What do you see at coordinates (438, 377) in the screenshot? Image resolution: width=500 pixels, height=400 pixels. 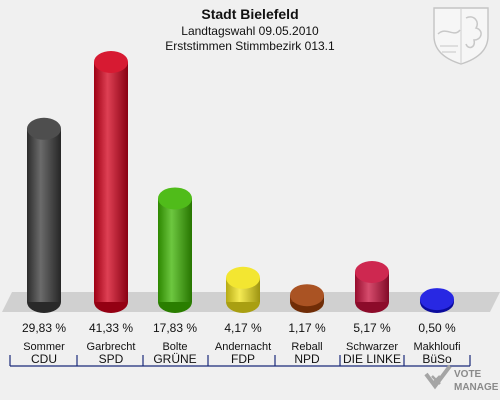 I see `ballot-check-icon` at bounding box center [438, 377].